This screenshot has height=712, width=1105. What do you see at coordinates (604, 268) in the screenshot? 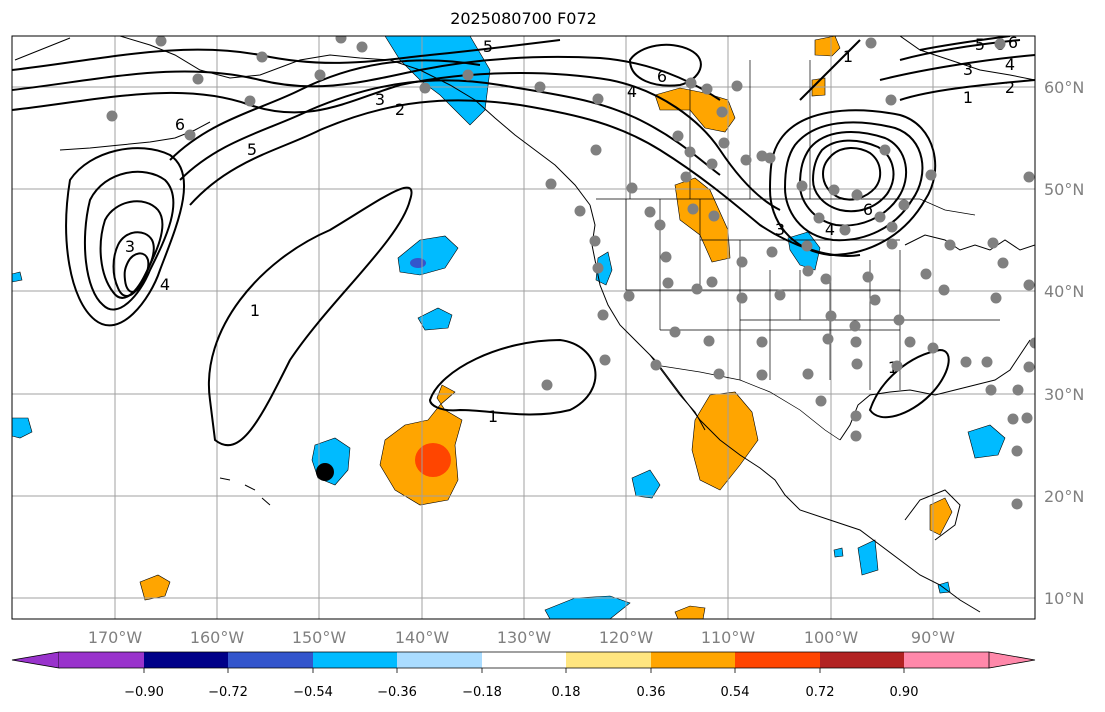
I see `shade-blue-gulfca` at bounding box center [604, 268].